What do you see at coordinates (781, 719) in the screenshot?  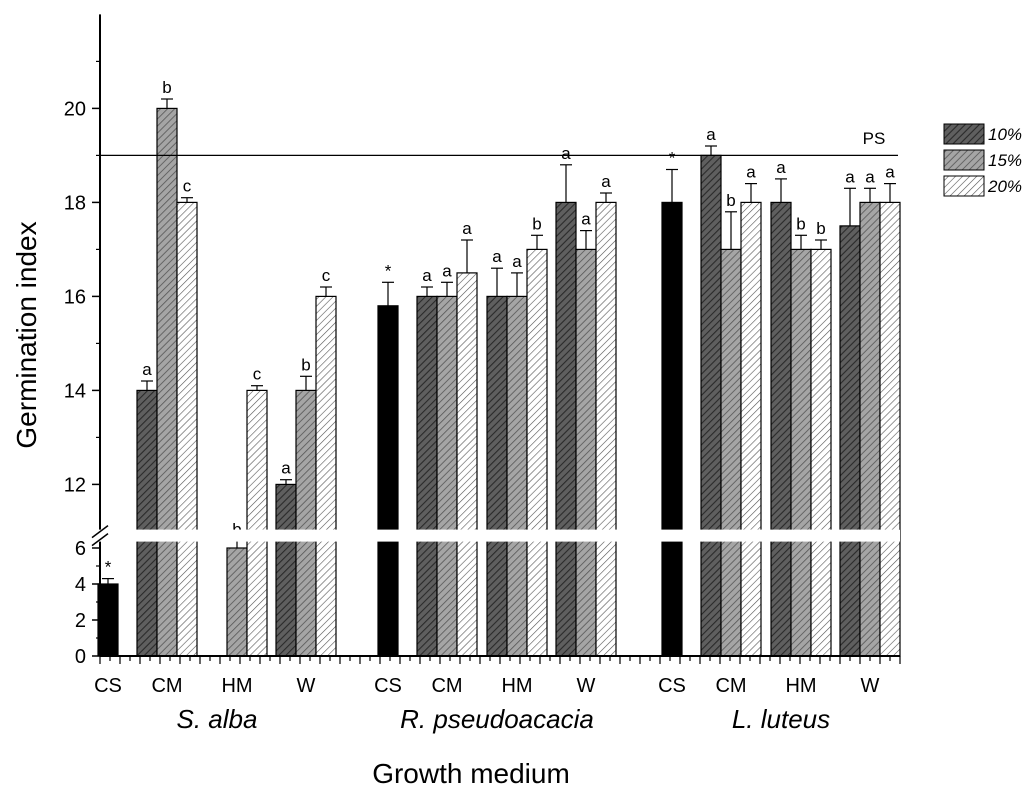 I see `group-label: L. luteus` at bounding box center [781, 719].